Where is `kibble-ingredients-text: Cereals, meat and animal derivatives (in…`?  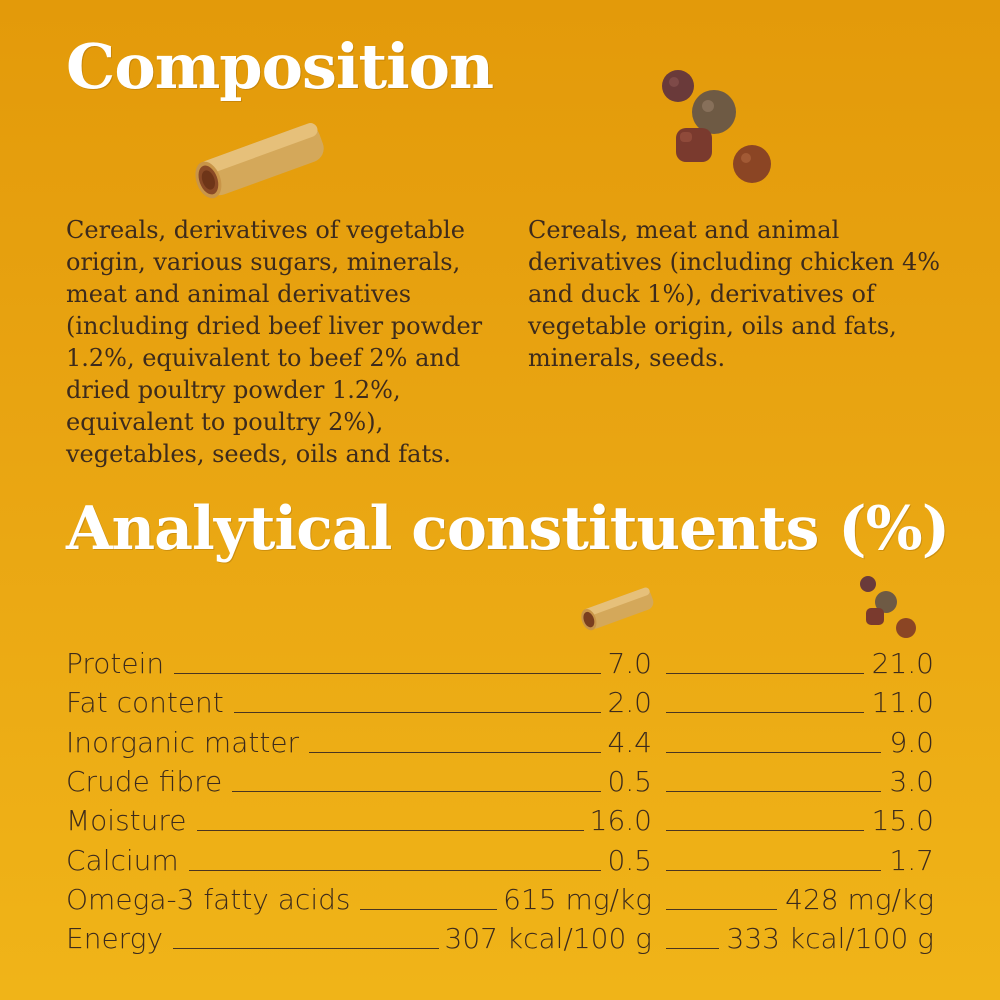
kibble-ingredients-text: Cereals, meat and animal derivatives (in… is located at coordinates (734, 294).